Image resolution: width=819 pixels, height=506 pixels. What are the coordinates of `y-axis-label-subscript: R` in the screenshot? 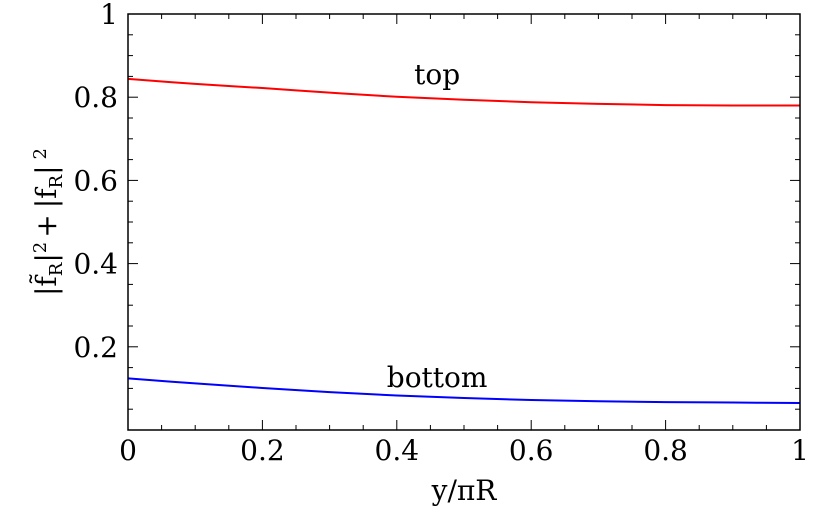 It's located at (56, 269).